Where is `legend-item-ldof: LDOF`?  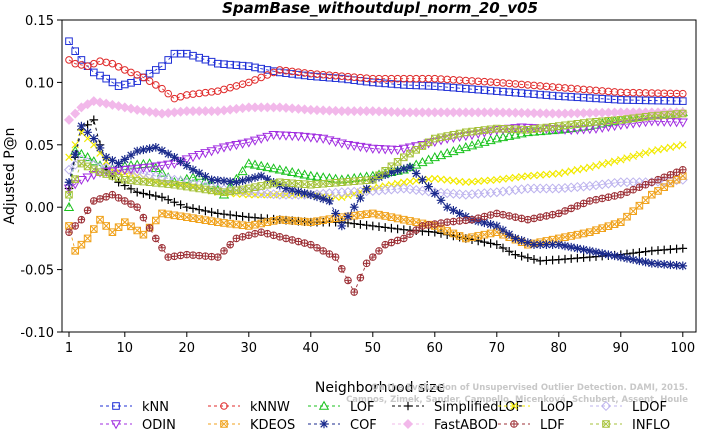 legend-item-ldof: LDOF is located at coordinates (628, 407).